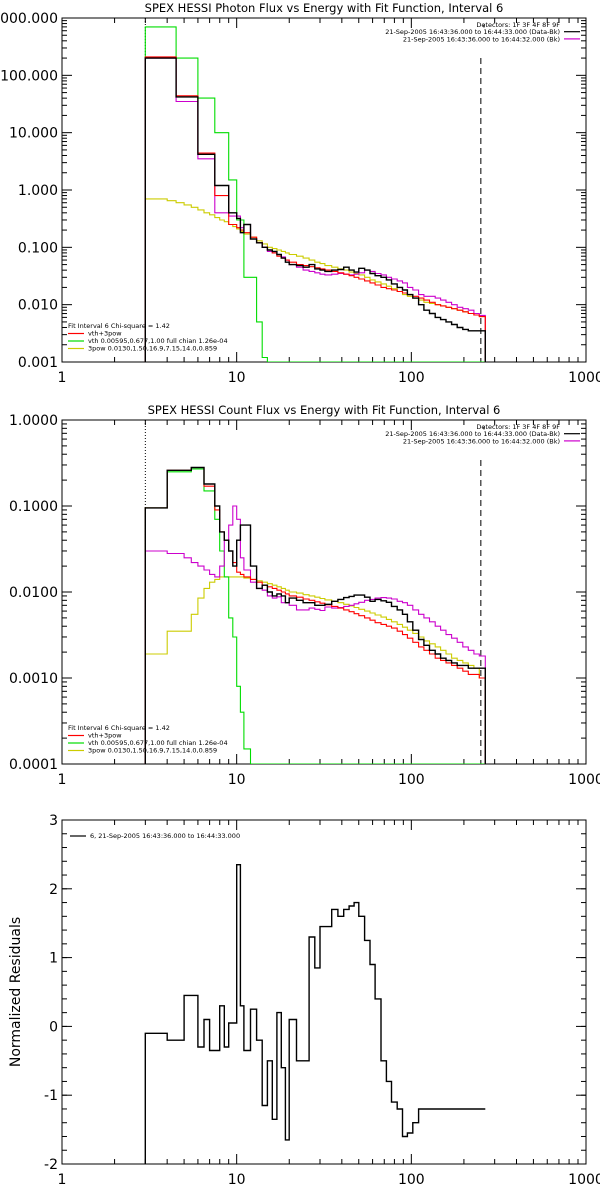 The width and height of the screenshot is (600, 1200). I want to click on series-vth-line, so click(315, 616).